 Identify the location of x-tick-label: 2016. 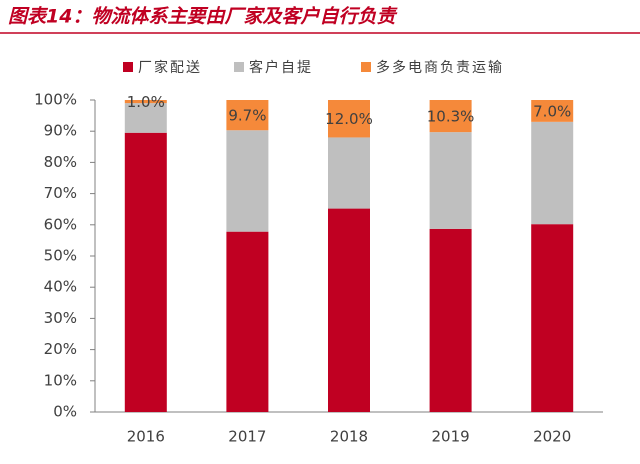
(146, 437).